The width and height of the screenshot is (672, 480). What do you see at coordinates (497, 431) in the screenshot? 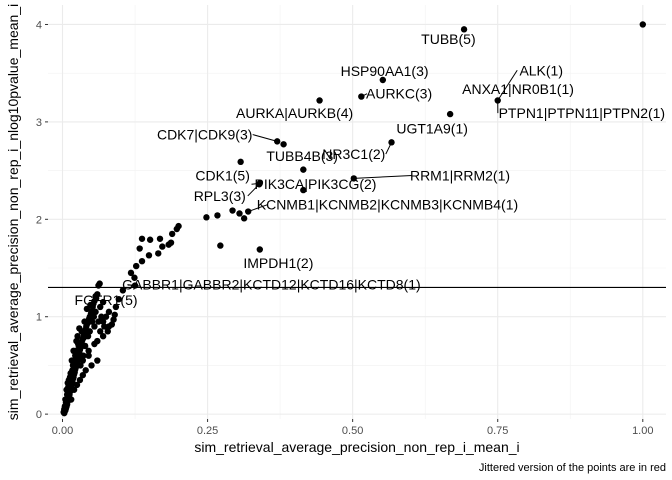
I see `x-tick-label: 0.75` at bounding box center [497, 431].